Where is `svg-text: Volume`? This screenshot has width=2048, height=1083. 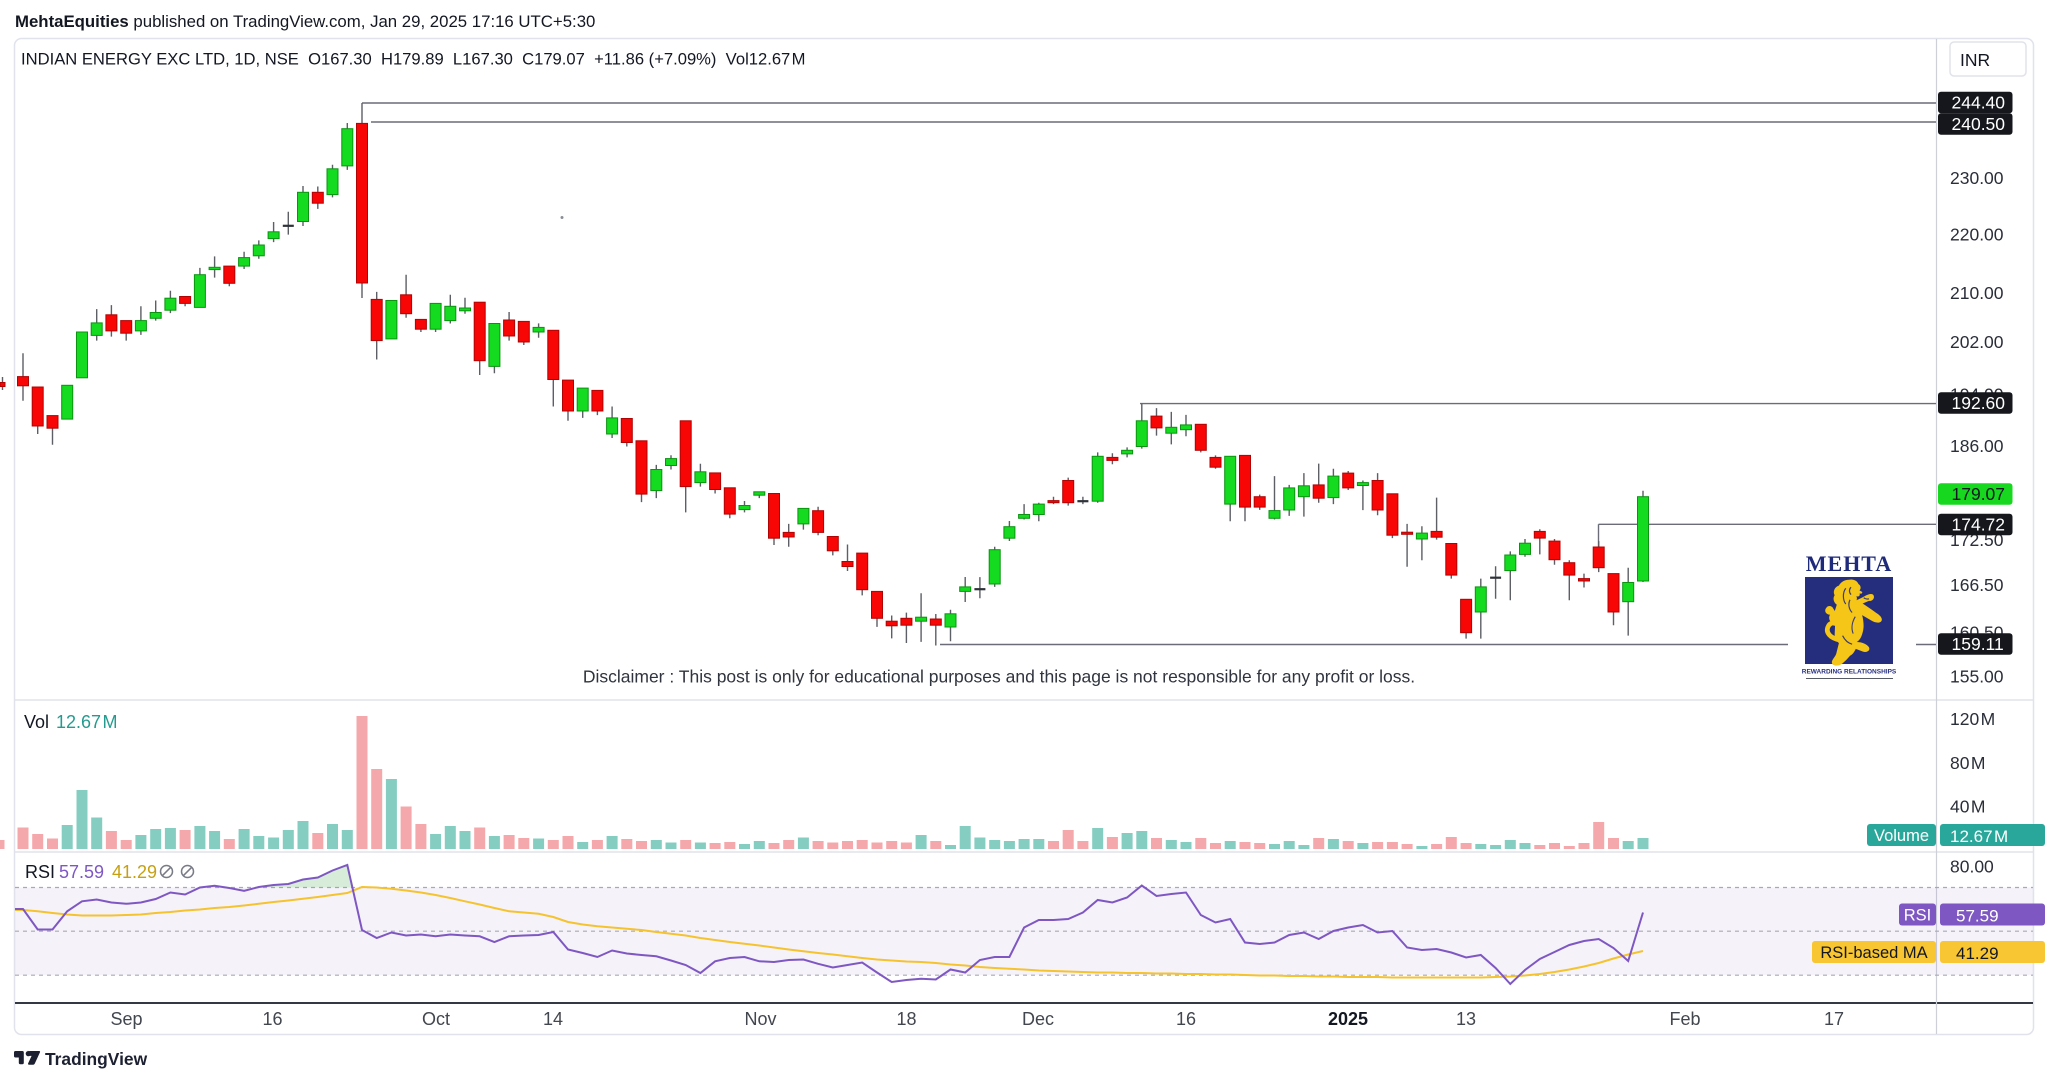
svg-text: Volume is located at coordinates (1901, 836).